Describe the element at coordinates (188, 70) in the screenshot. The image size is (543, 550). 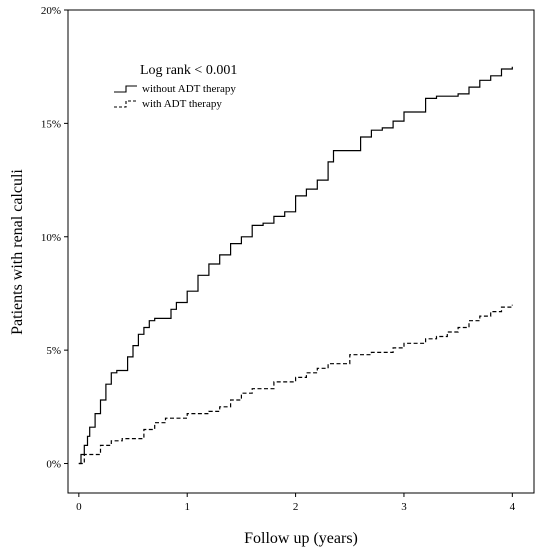
I see `legend-title: Log rank < 0.001` at that location.